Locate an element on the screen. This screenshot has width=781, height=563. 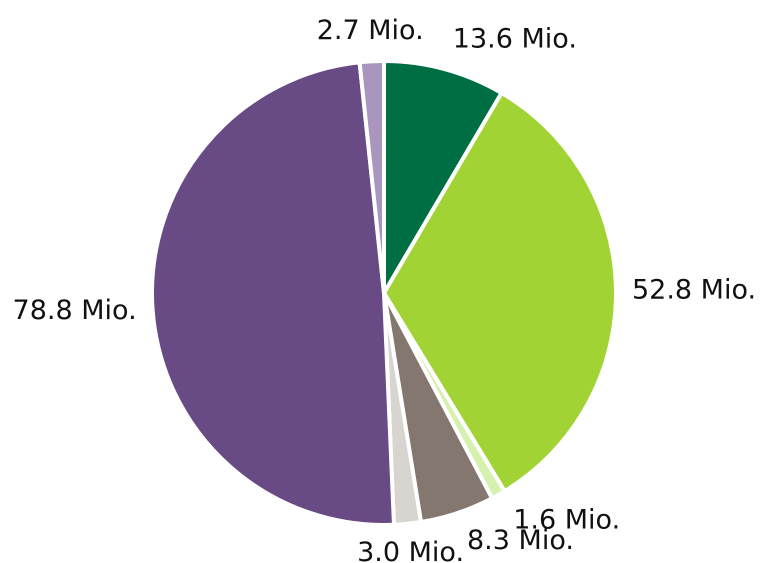
data-label: 1.6 Mio. is located at coordinates (566, 519).